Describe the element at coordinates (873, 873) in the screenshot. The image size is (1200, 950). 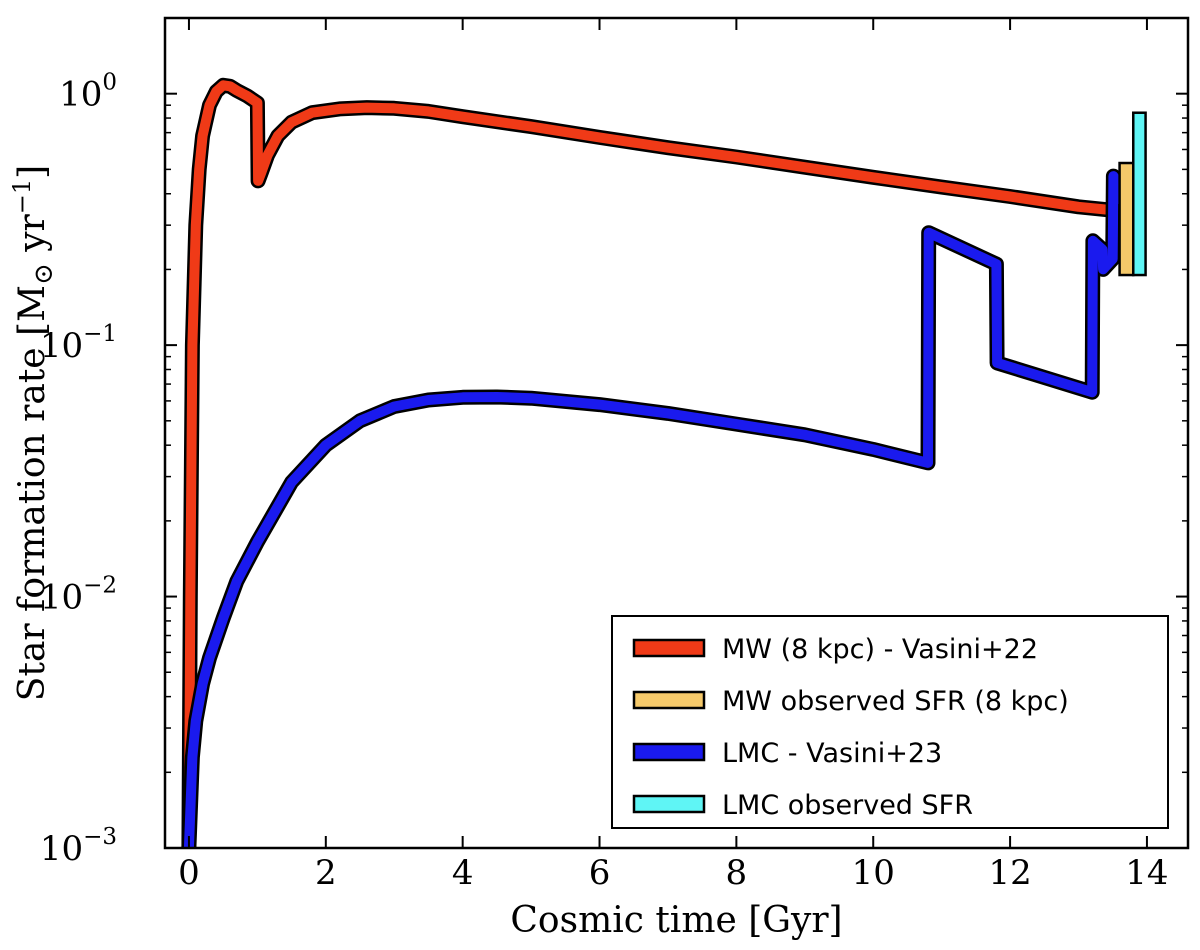
I see `x-tick-label: 10` at that location.